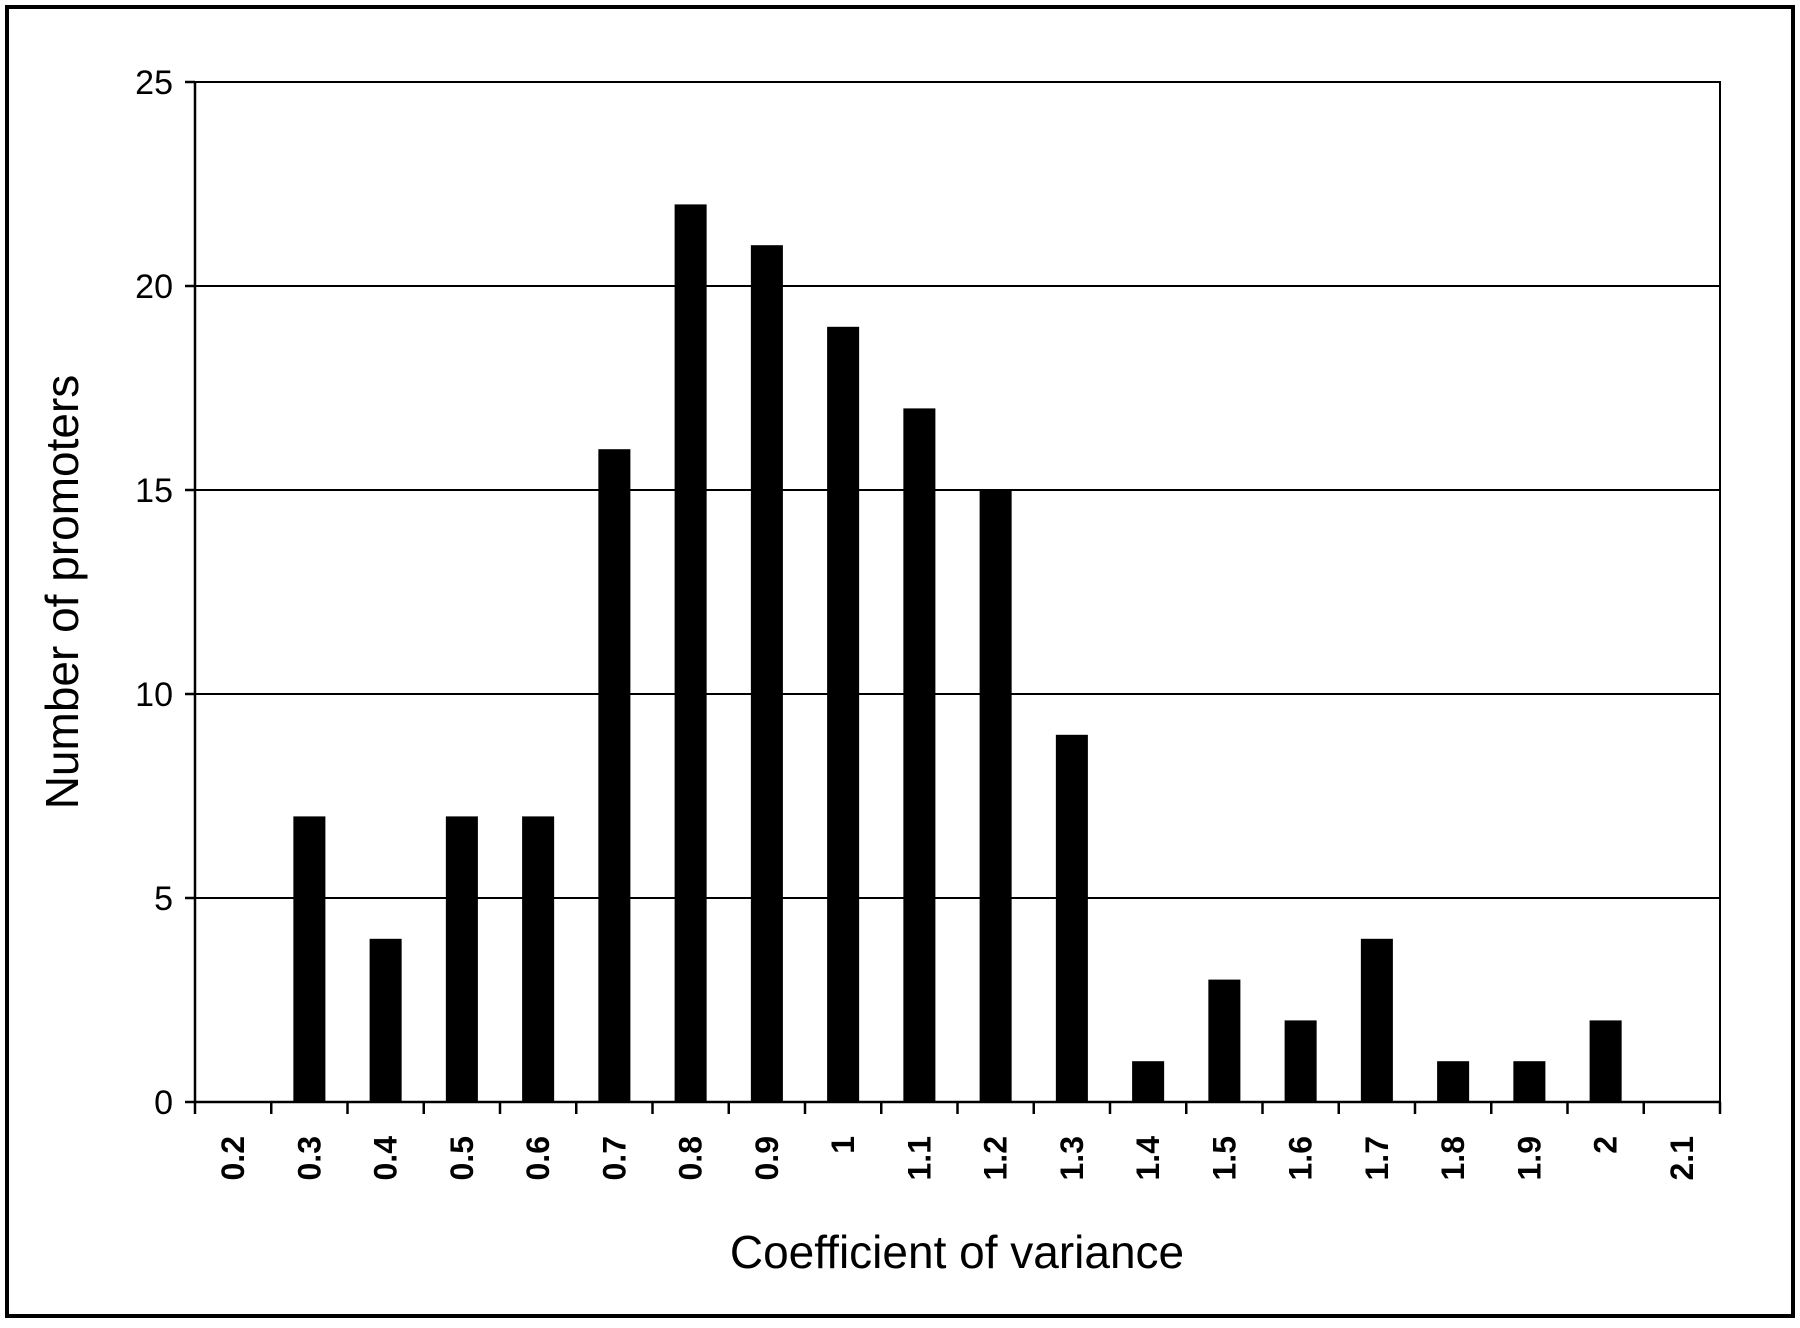  I want to click on y-tick-label: 10, so click(154, 695).